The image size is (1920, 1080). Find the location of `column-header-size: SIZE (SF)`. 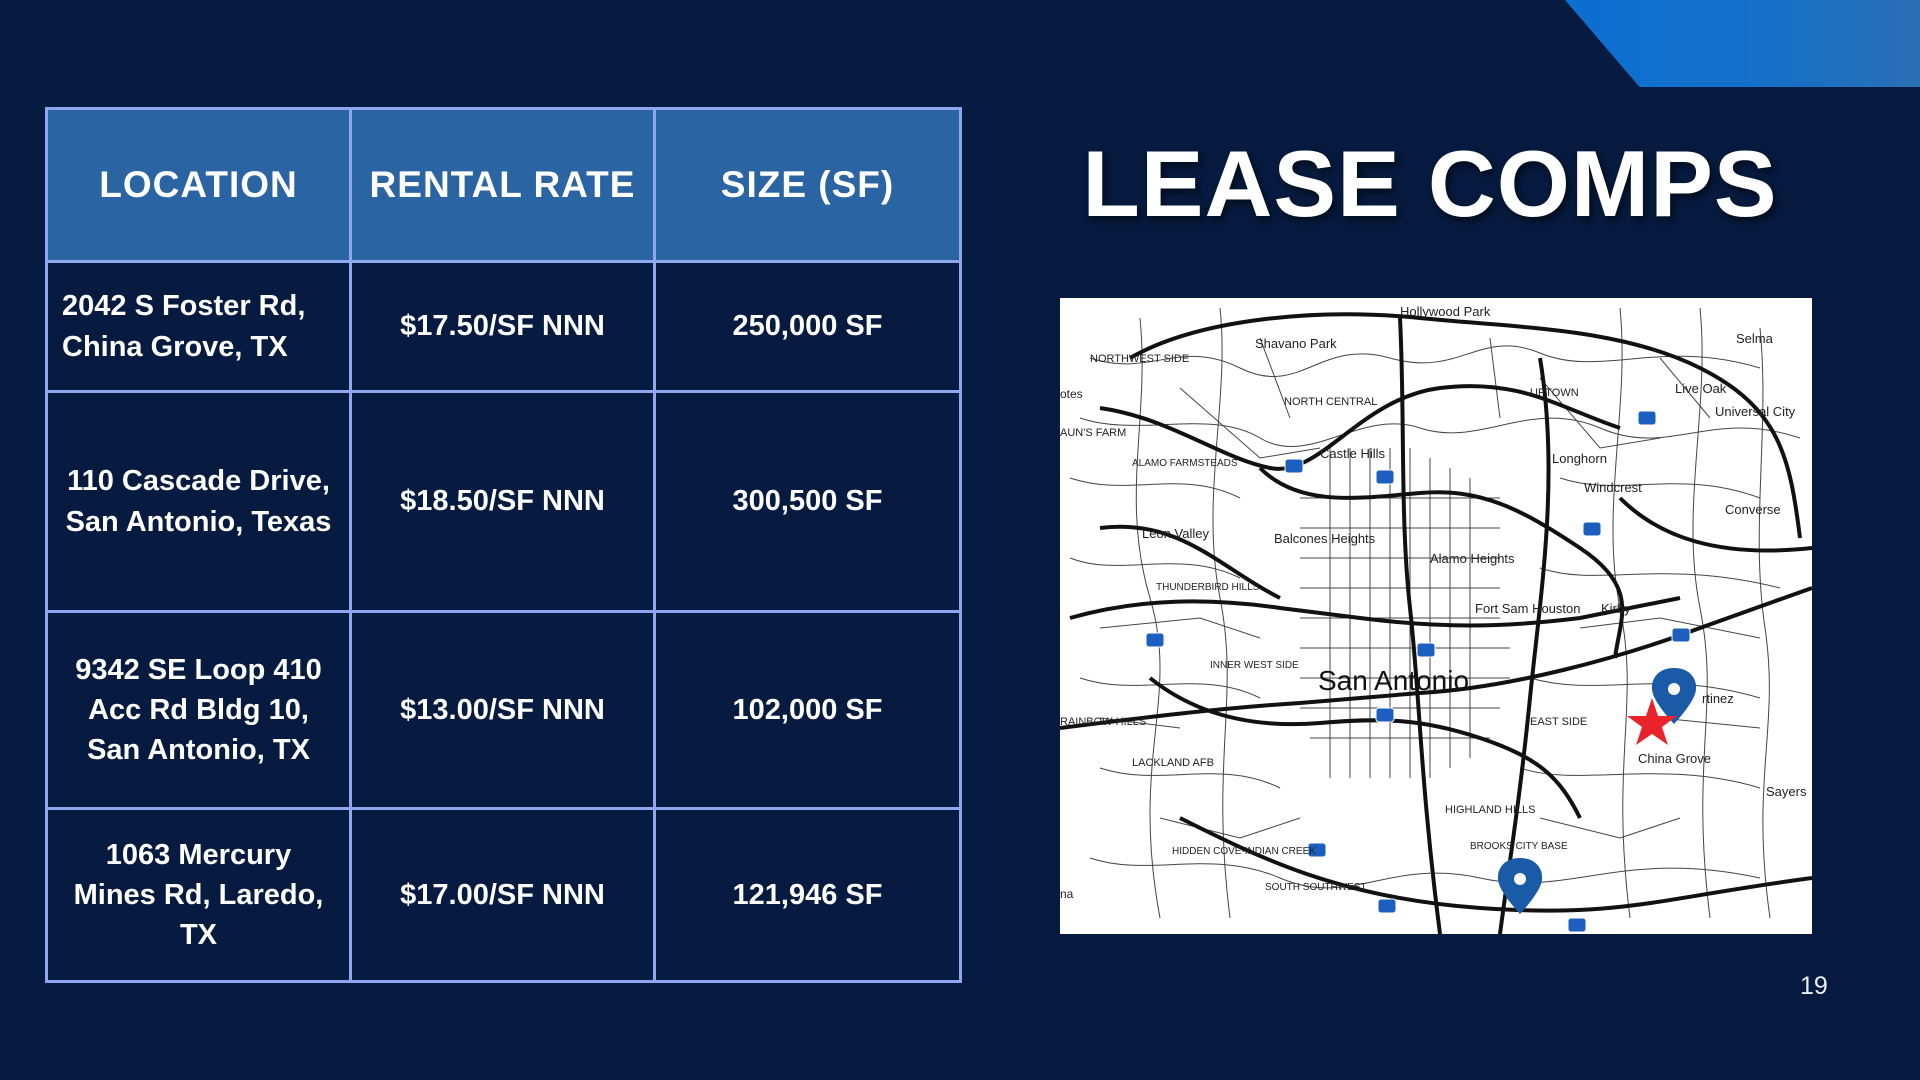

column-header-size: SIZE (SF) is located at coordinates (807, 185).